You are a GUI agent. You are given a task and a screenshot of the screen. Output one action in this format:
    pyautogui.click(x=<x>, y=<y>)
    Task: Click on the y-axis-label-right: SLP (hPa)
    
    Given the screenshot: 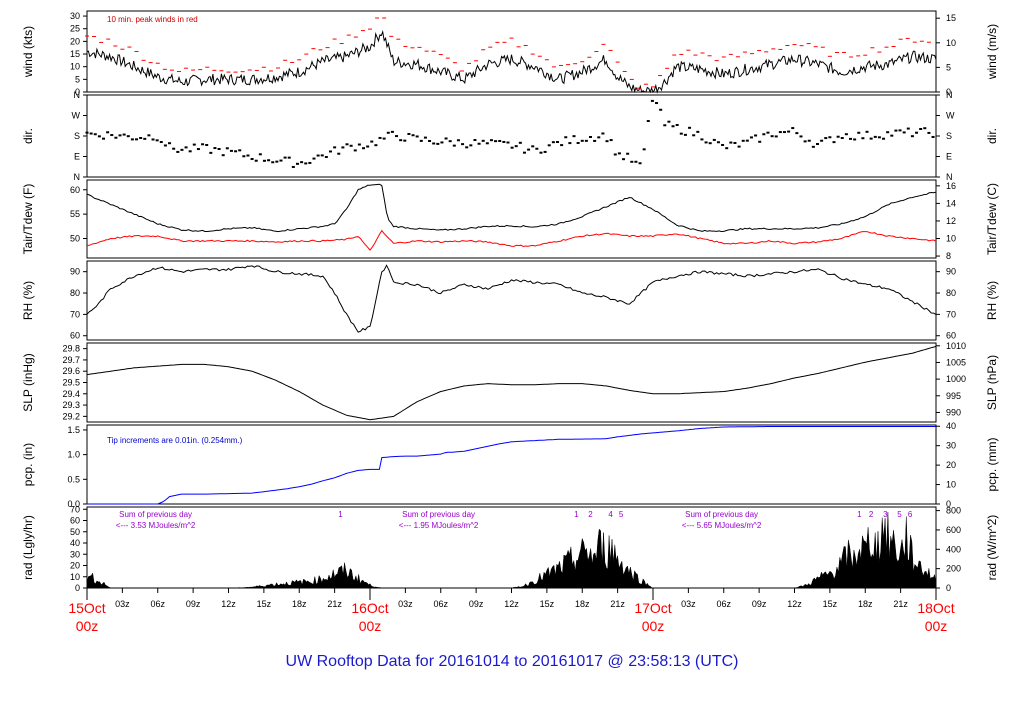 What is the action you would take?
    pyautogui.click(x=992, y=382)
    